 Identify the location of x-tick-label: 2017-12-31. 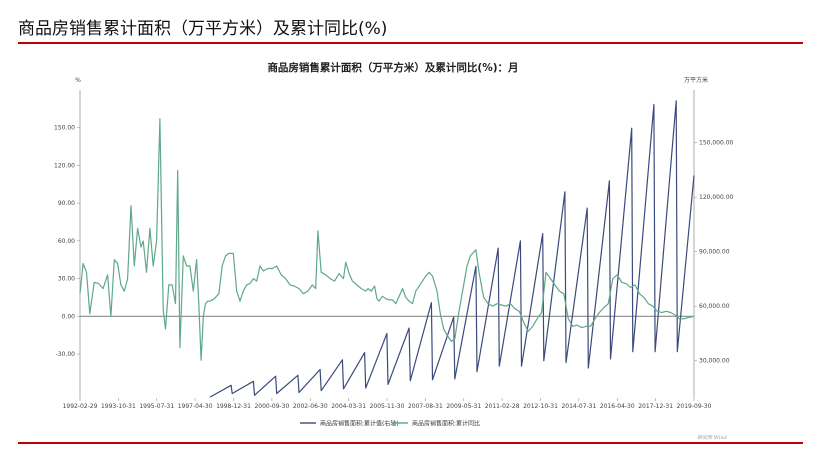
(655, 406).